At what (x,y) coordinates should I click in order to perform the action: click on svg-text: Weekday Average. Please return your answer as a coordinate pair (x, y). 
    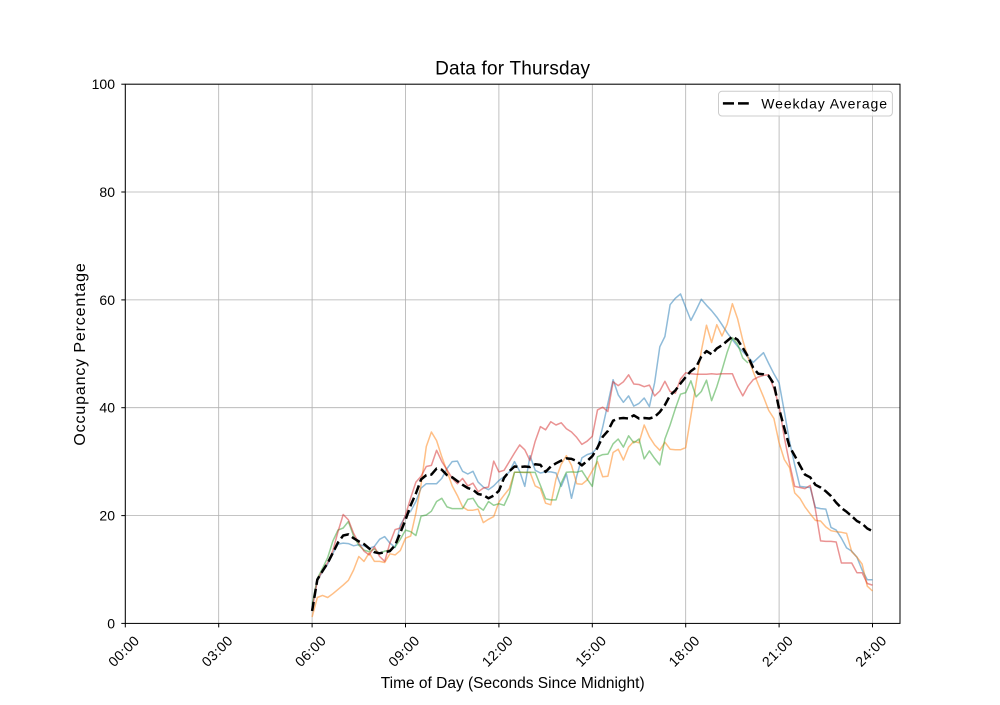
    Looking at the image, I should click on (824, 103).